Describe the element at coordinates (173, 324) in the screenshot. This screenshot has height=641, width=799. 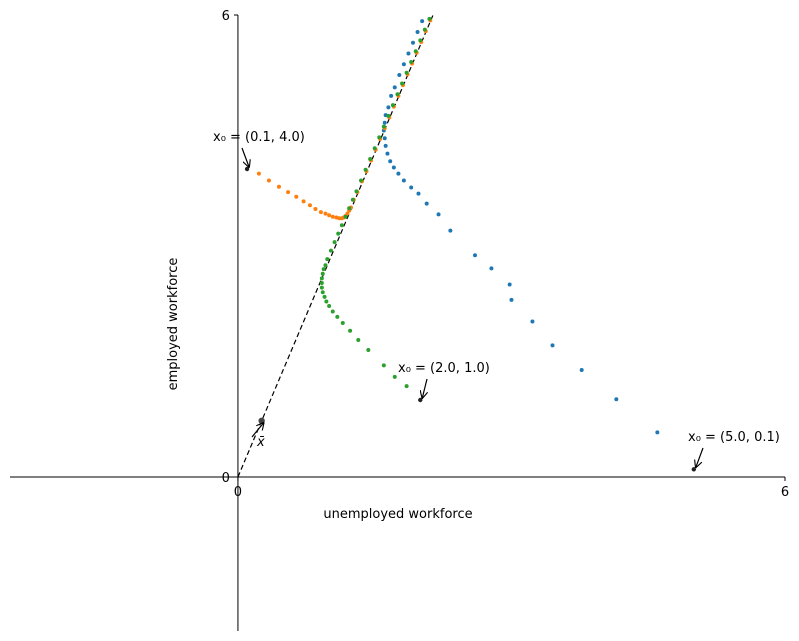
I see `y-axis-label: employed workforce` at that location.